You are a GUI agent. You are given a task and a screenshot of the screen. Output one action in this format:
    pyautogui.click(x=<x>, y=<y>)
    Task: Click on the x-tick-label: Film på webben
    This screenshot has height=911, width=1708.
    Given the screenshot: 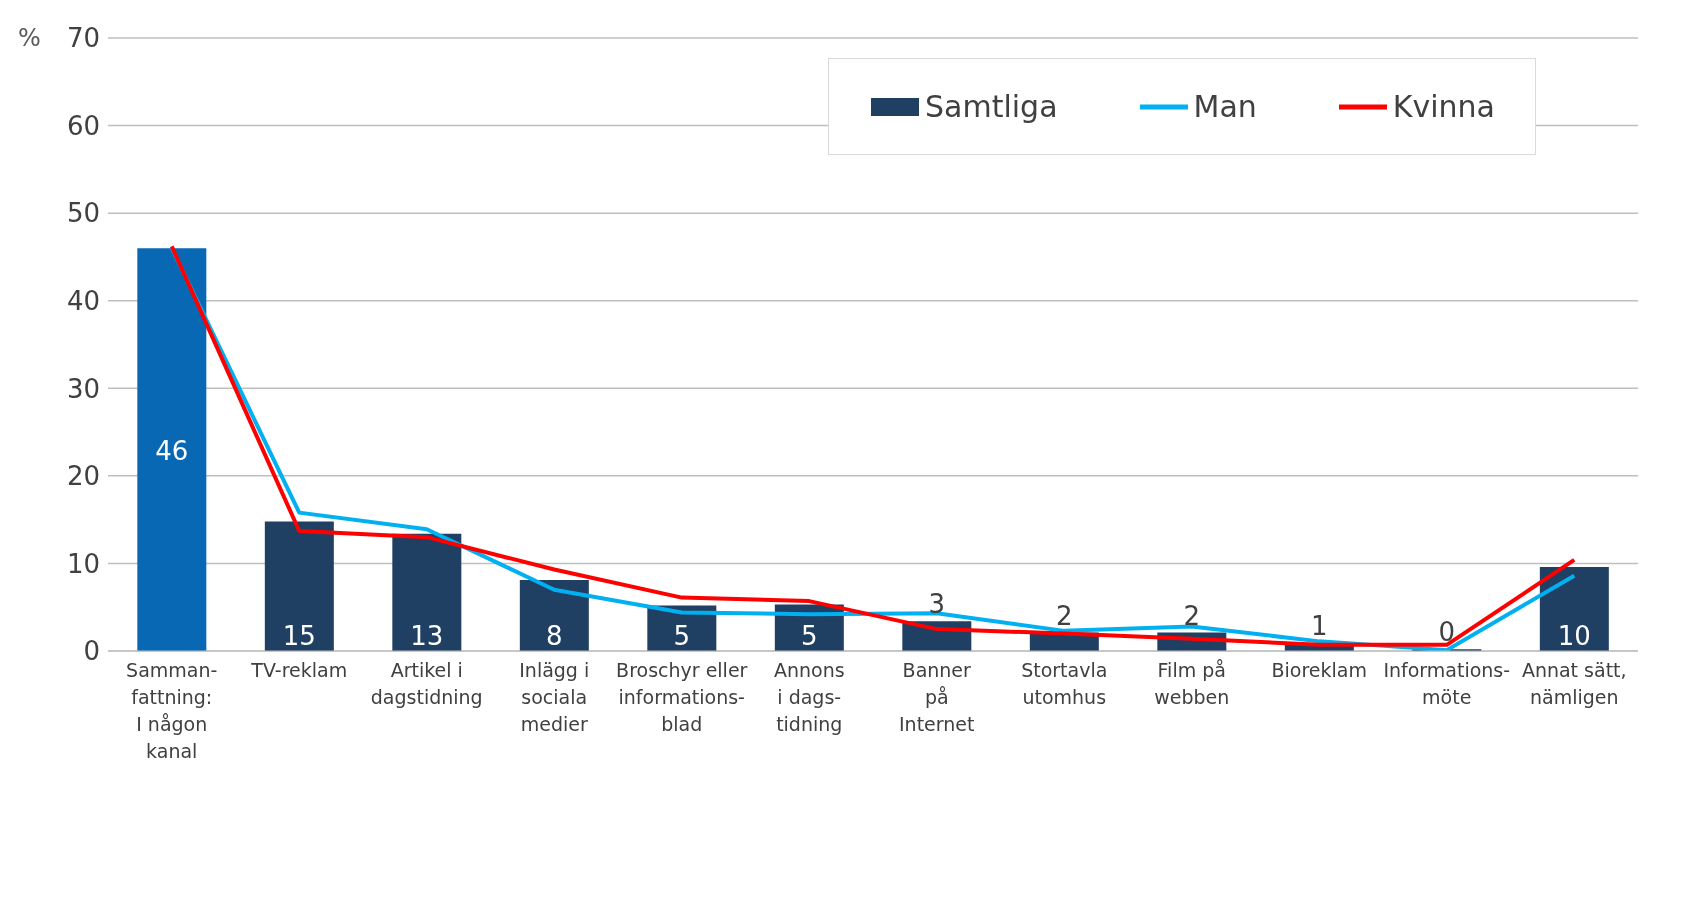 What is the action you would take?
    pyautogui.click(x=1192, y=683)
    